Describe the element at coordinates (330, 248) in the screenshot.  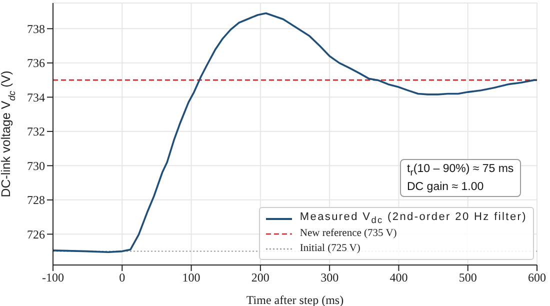
I see `ref-line-label: Initial (725 V)` at that location.